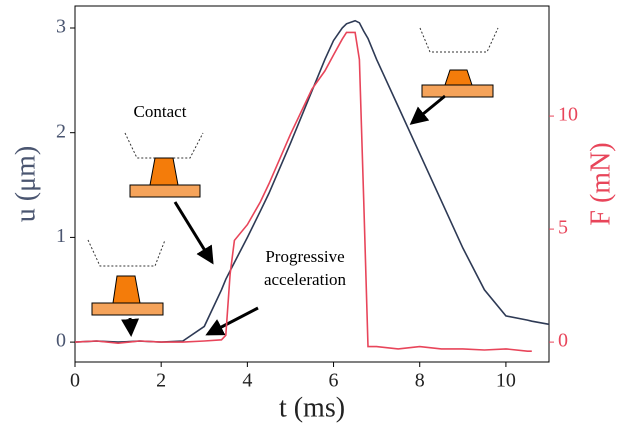 The width and height of the screenshot is (644, 435). I want to click on y2-axis-label: F (mN), so click(600, 183).